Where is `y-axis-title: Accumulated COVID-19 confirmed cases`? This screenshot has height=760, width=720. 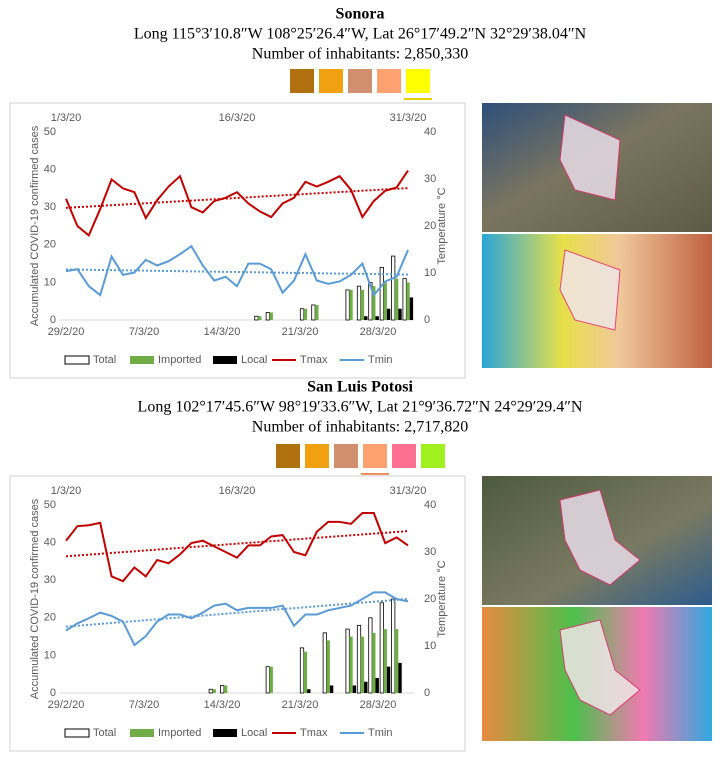 y-axis-title: Accumulated COVID-19 confirmed cases is located at coordinates (35, 225).